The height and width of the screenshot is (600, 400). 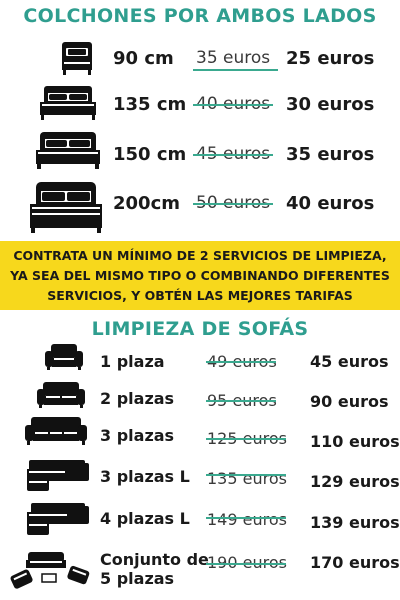 I want to click on loveseat-icon, so click(x=61, y=395).